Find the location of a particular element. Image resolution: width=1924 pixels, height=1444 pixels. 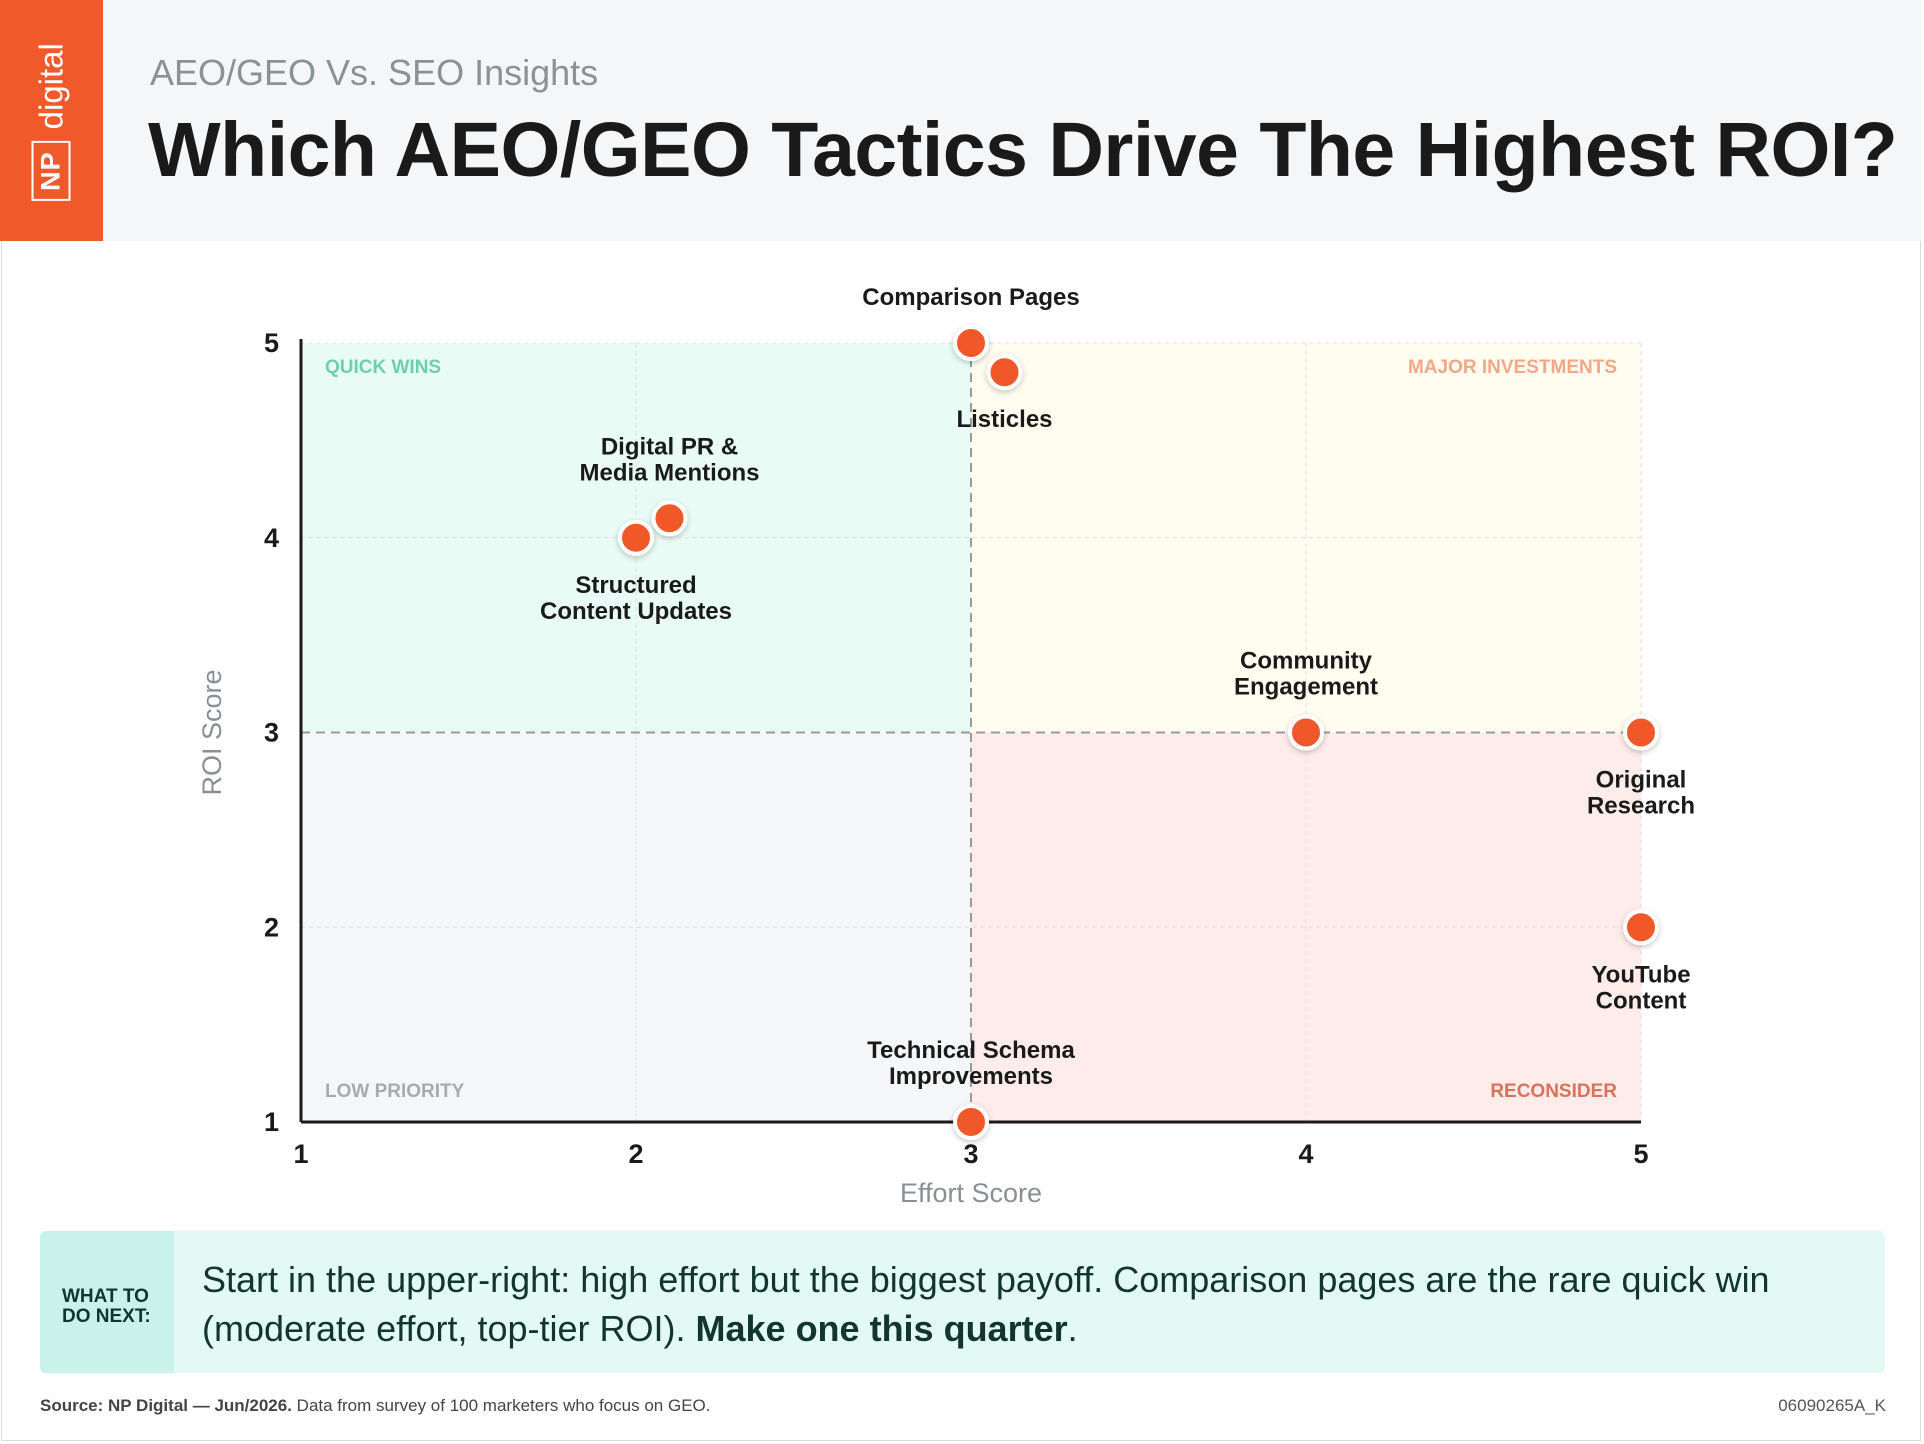

x-tick-label: 5 is located at coordinates (1640, 1154).